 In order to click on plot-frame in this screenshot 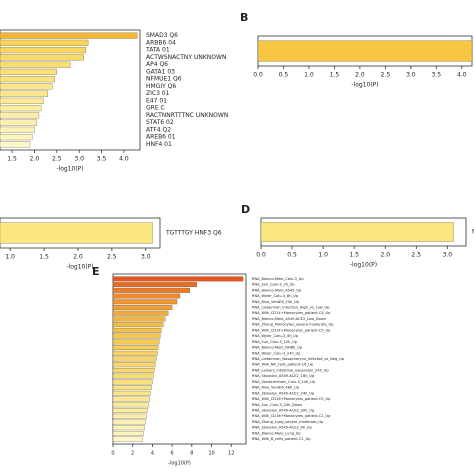, I will do `click(70, 90)`.